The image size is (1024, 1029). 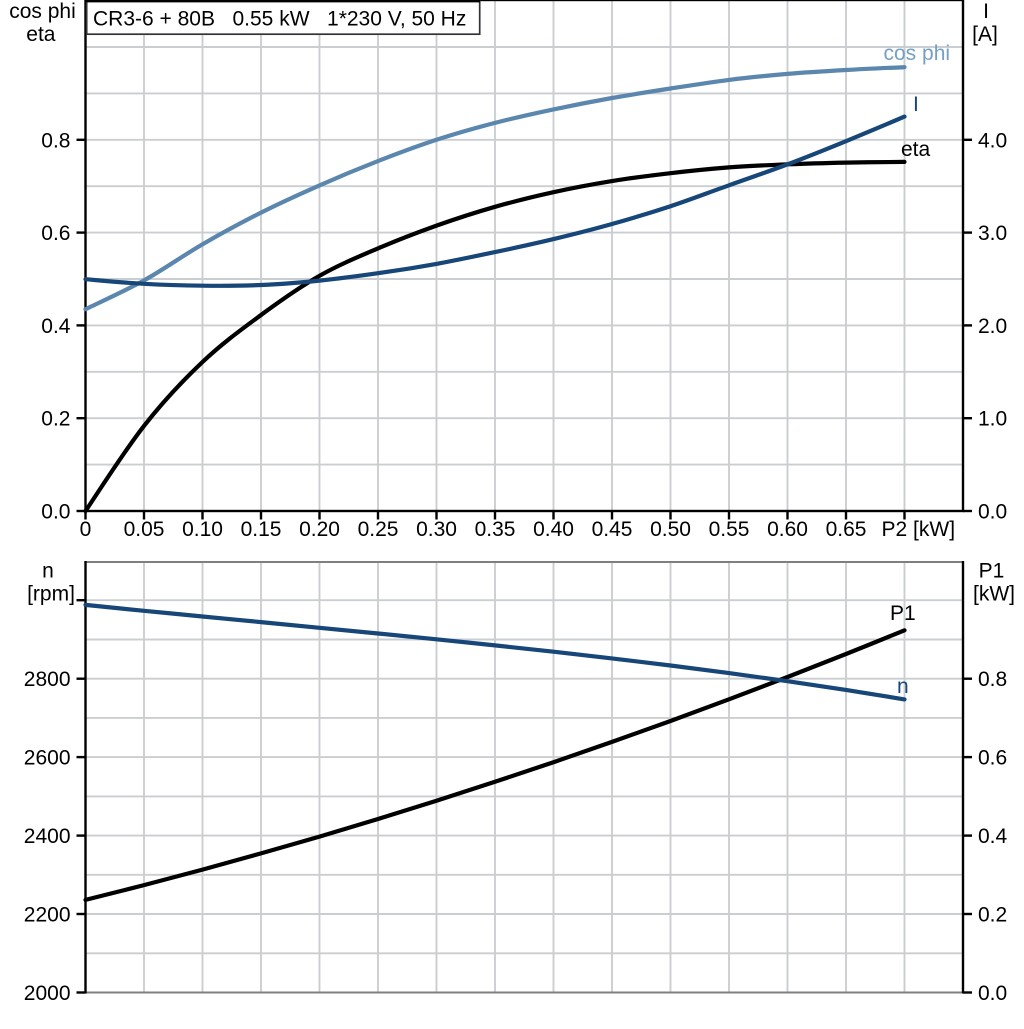 What do you see at coordinates (992, 140) in the screenshot?
I see `svg-text: 4.0` at bounding box center [992, 140].